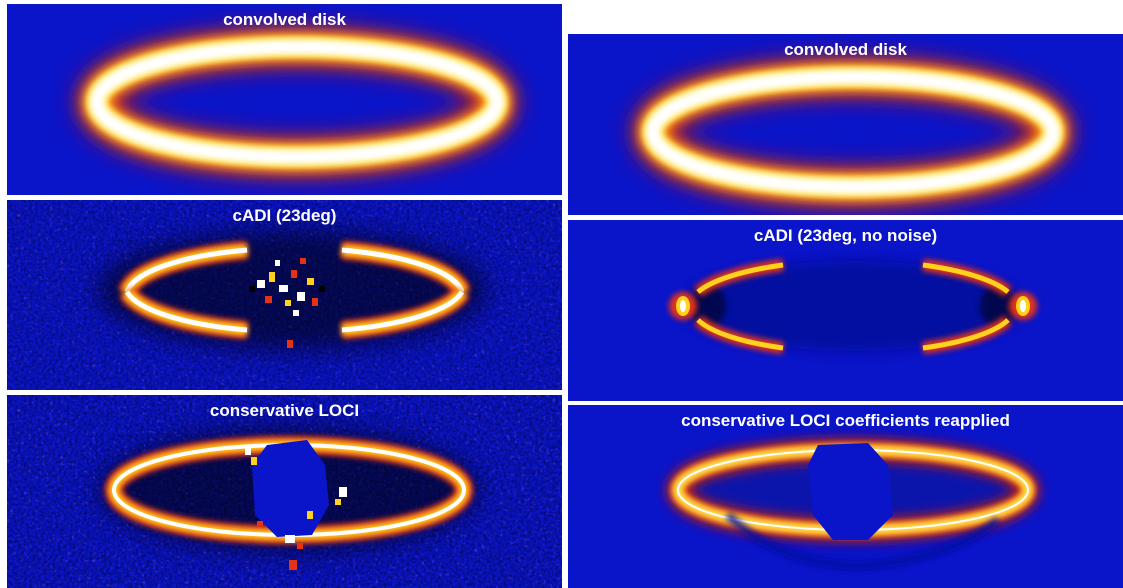 Image resolution: width=1123 pixels, height=588 pixels. I want to click on panel-title: cADI (23deg), so click(284, 215).